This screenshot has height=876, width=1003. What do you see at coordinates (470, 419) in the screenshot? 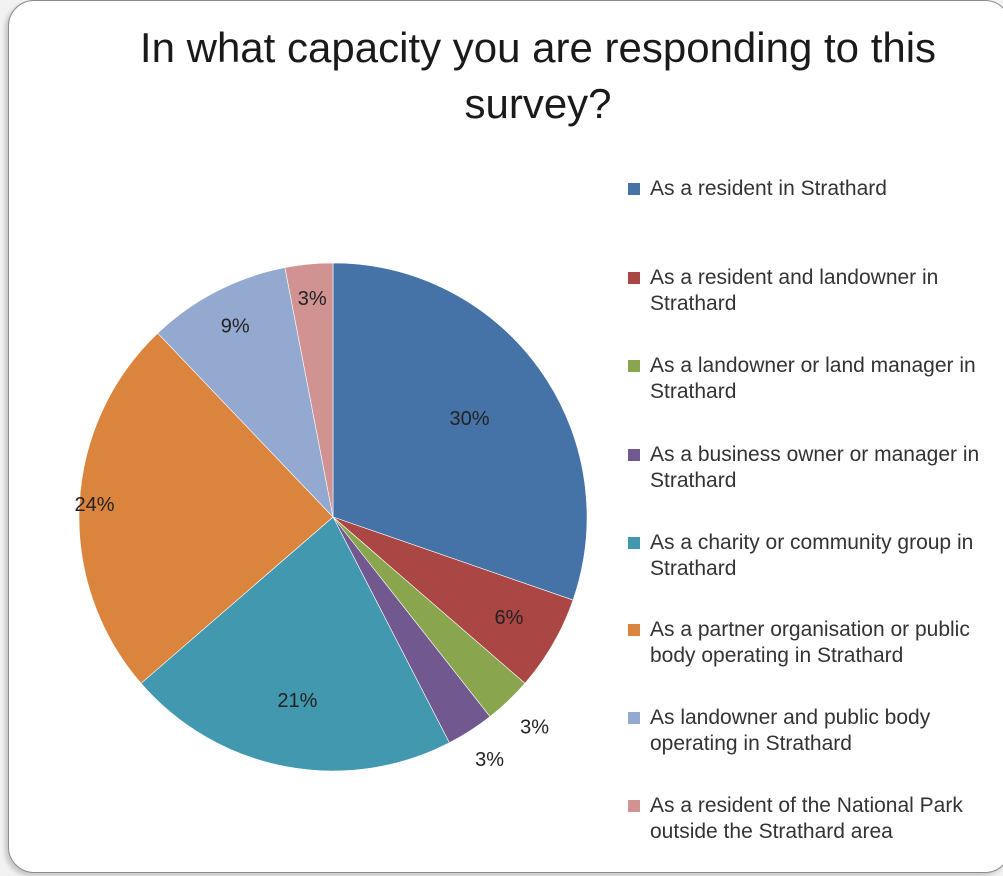
I see `slice-label-1: 30%` at bounding box center [470, 419].